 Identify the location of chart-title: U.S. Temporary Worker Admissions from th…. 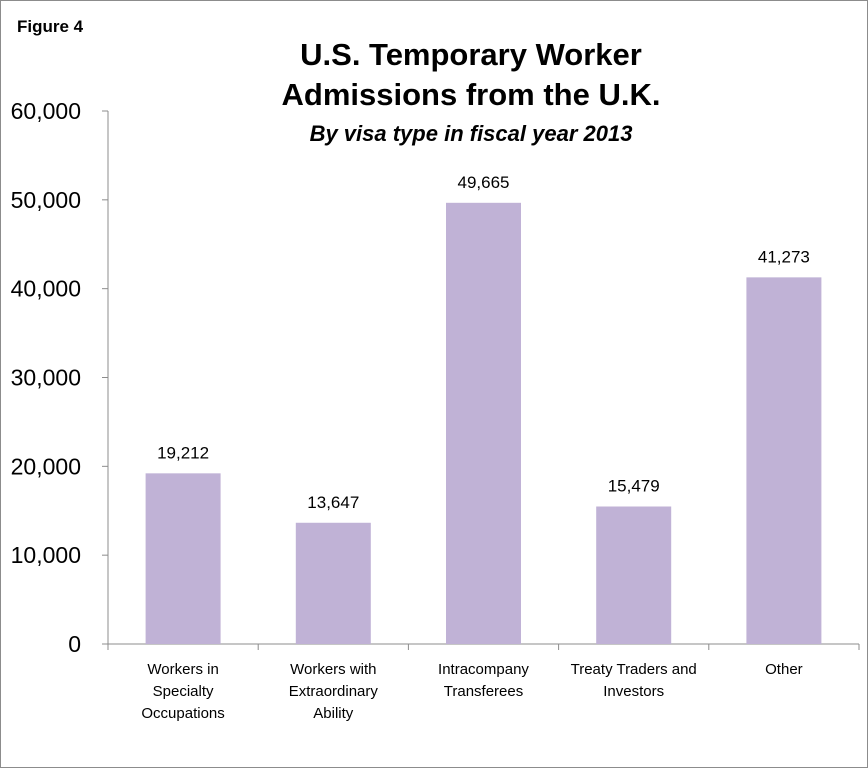
(471, 75).